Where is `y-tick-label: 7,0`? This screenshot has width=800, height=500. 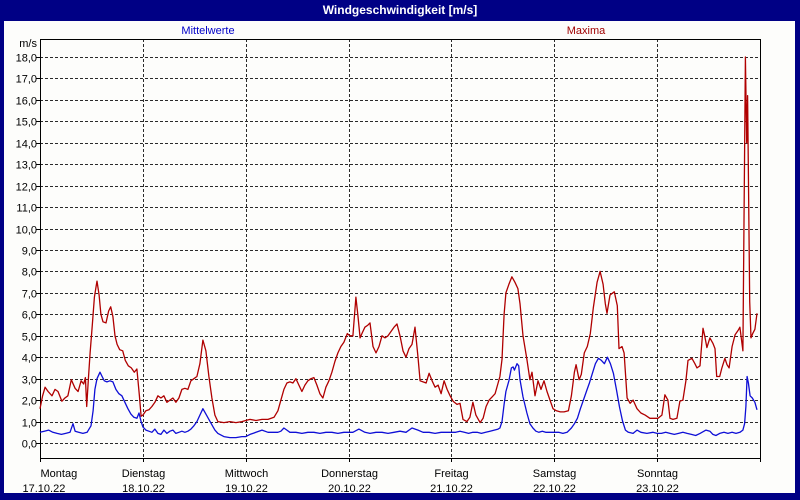 y-tick-label: 7,0 is located at coordinates (29, 295).